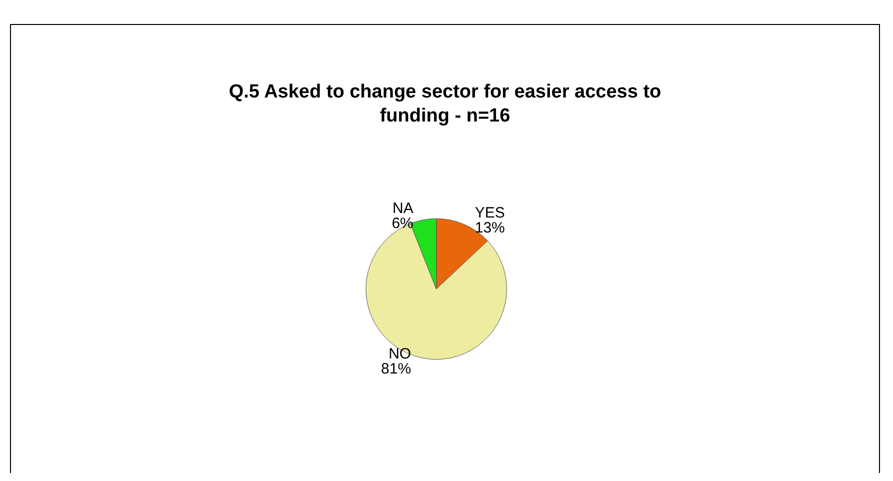  I want to click on slice-label: NO, so click(400, 354).